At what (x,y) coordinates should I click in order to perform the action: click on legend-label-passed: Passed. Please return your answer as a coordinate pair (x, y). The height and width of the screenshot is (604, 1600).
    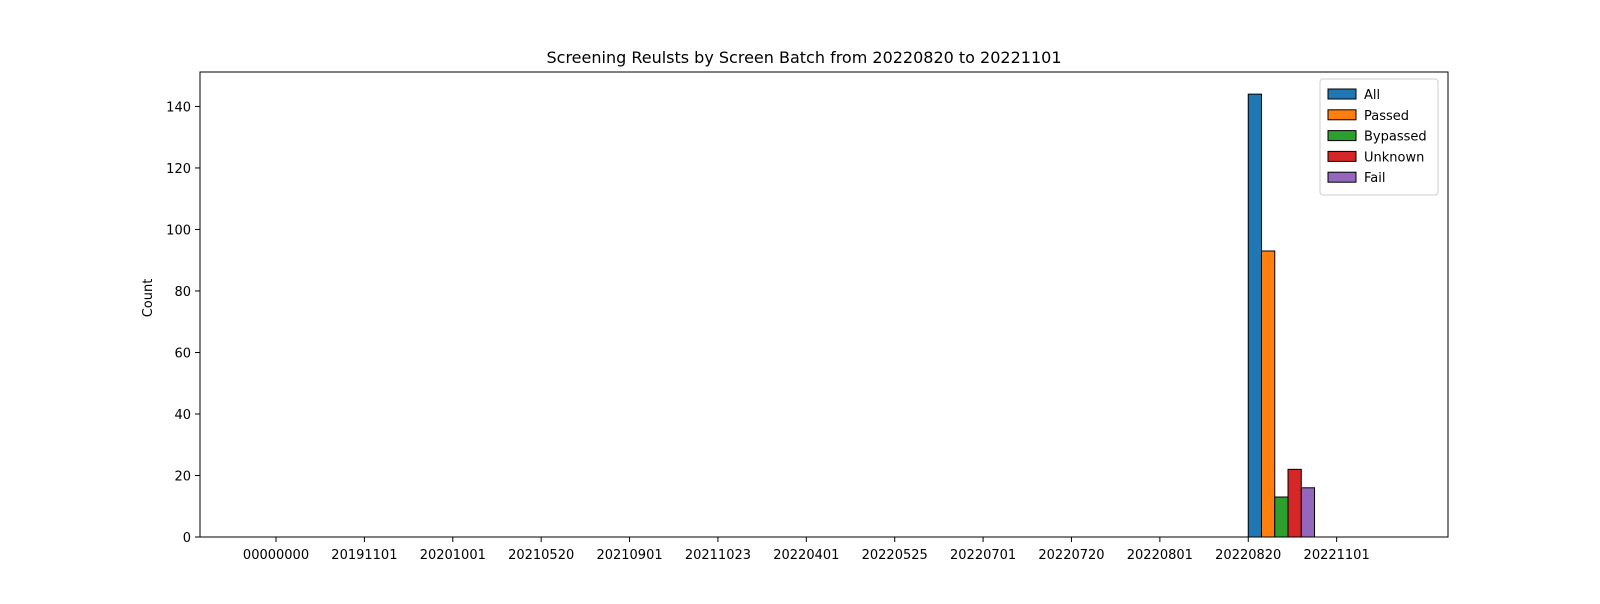
    Looking at the image, I should click on (1386, 116).